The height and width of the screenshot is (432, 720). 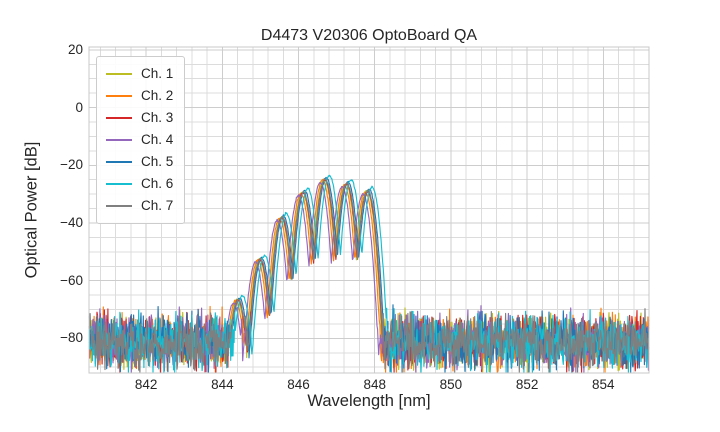 I want to click on x-tick-label: 846, so click(x=298, y=384).